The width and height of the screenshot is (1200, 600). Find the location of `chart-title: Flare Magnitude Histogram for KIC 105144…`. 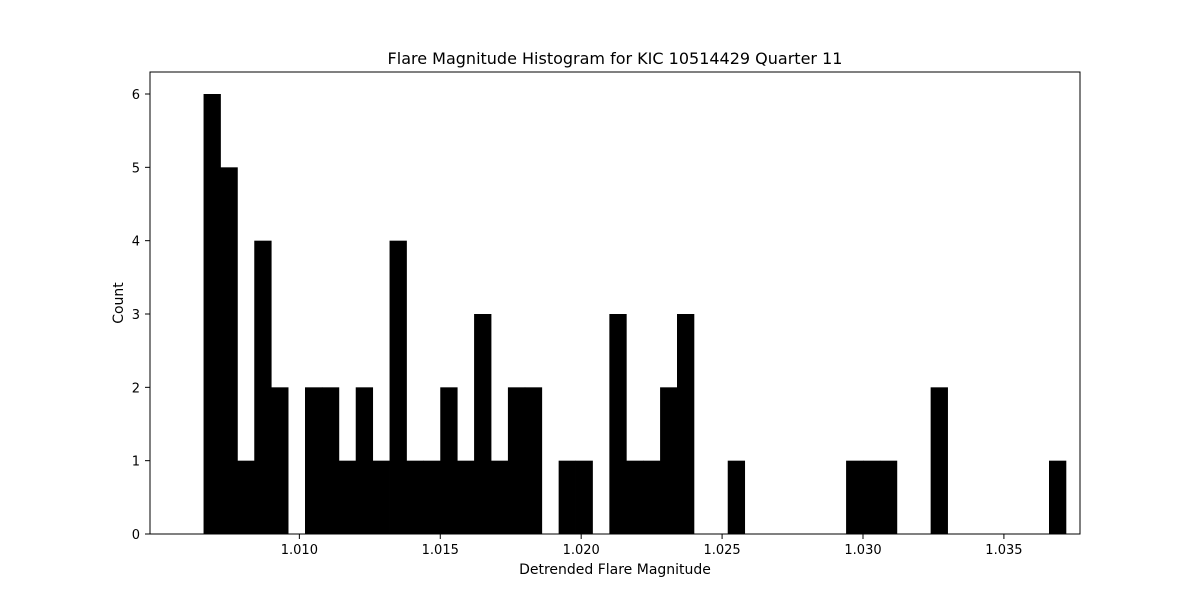

chart-title: Flare Magnitude Histogram for KIC 105144… is located at coordinates (615, 58).